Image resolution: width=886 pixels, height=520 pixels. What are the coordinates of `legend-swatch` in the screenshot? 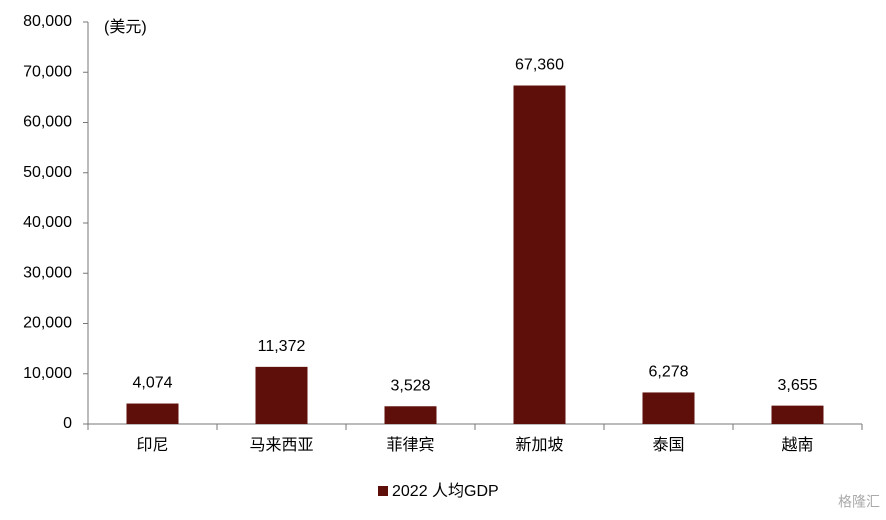 It's located at (383, 491).